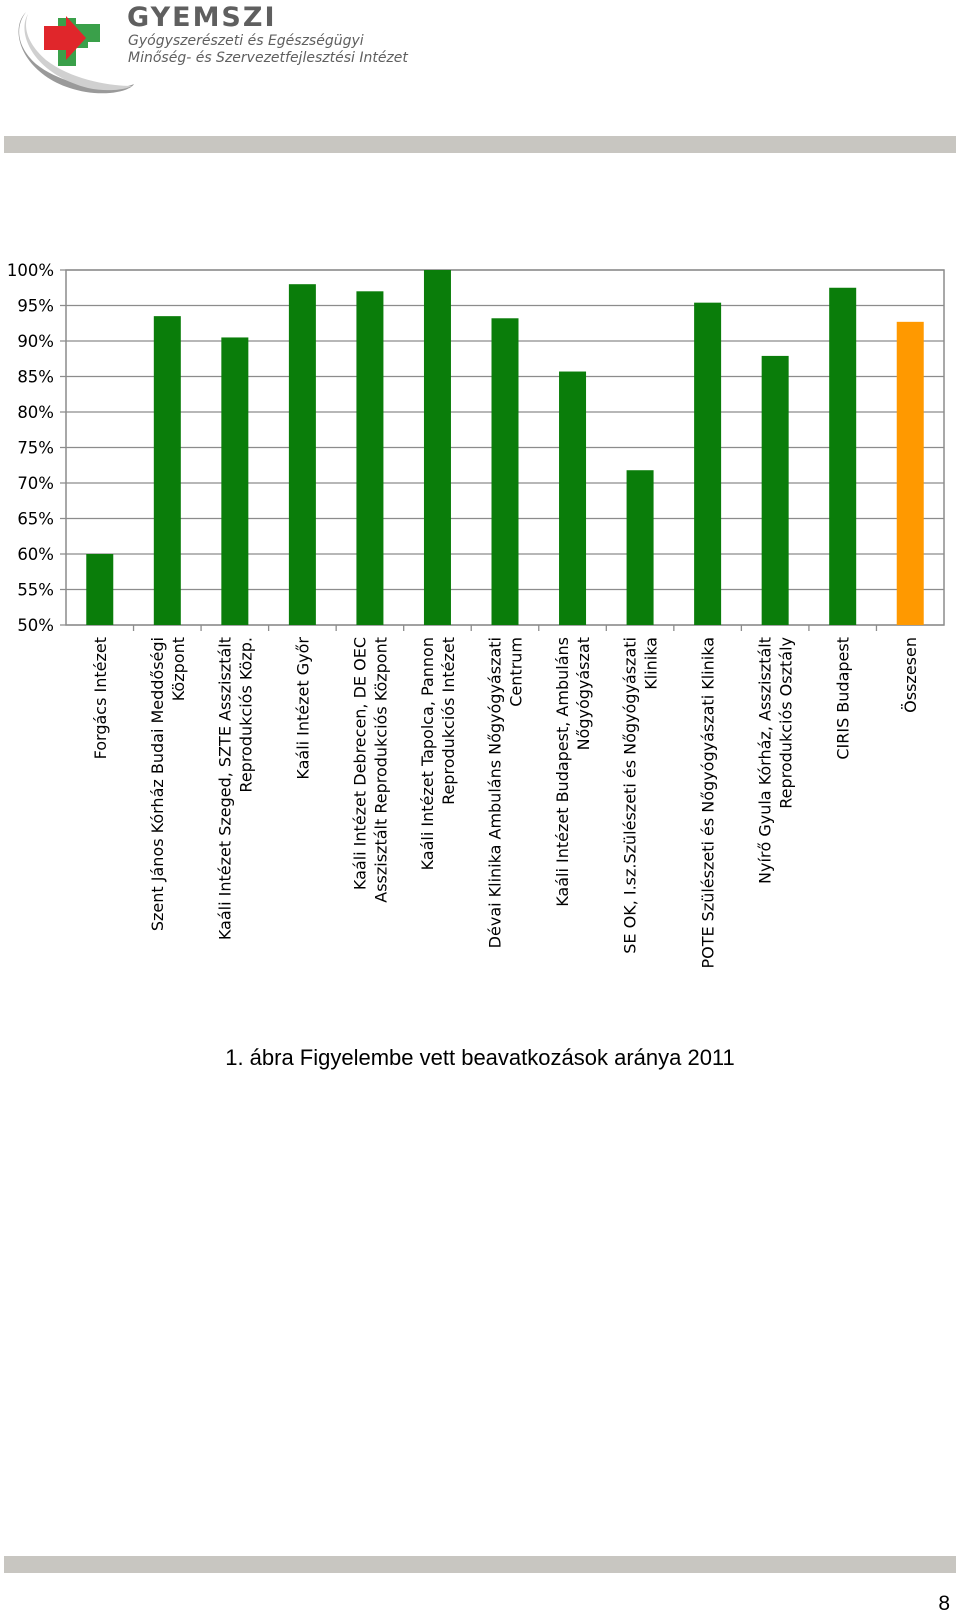  What do you see at coordinates (843, 698) in the screenshot?
I see `x-category-label: CIRIS Budapest` at bounding box center [843, 698].